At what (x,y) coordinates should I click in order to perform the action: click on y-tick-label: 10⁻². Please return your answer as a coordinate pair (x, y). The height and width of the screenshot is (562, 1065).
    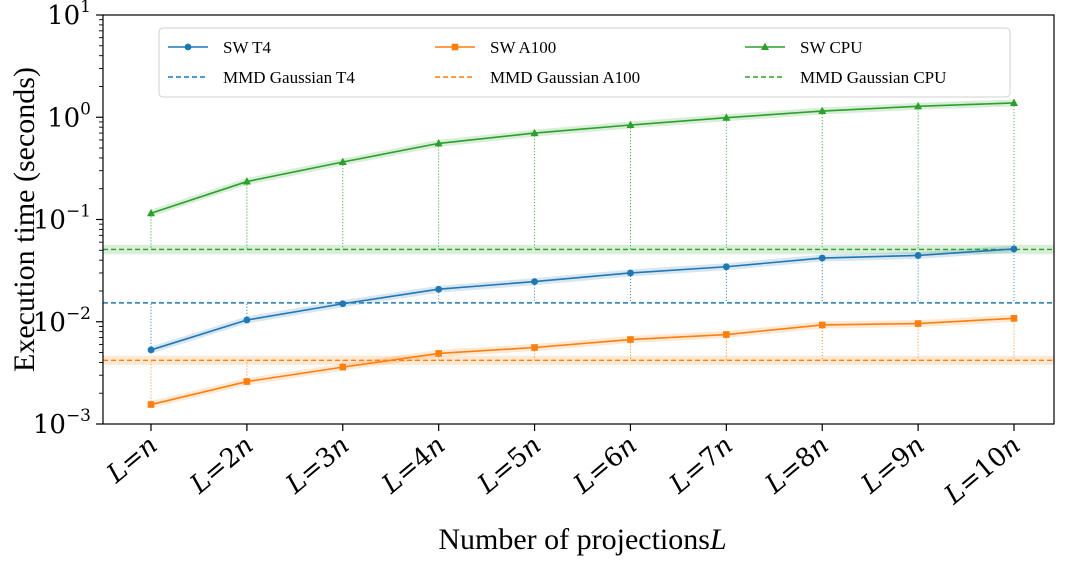
    Looking at the image, I should click on (62, 321).